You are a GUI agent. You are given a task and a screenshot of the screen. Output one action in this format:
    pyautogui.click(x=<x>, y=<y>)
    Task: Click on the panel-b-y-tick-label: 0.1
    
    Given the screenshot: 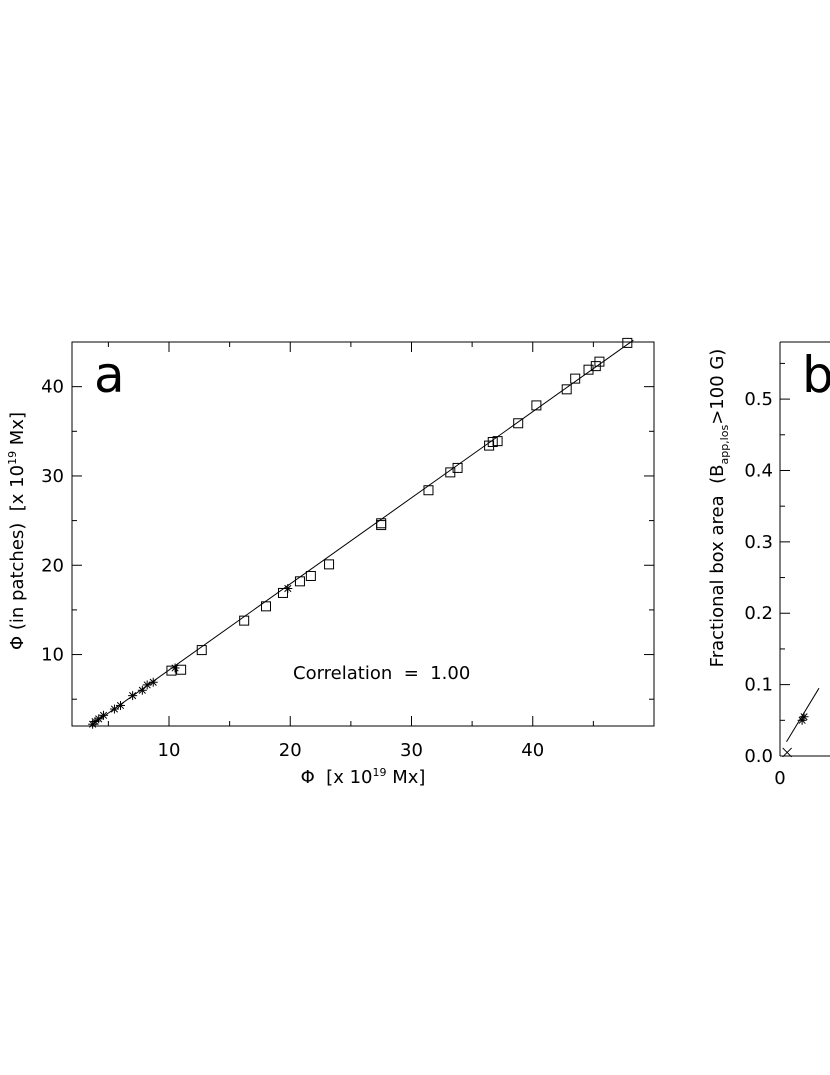 What is the action you would take?
    pyautogui.click(x=758, y=685)
    